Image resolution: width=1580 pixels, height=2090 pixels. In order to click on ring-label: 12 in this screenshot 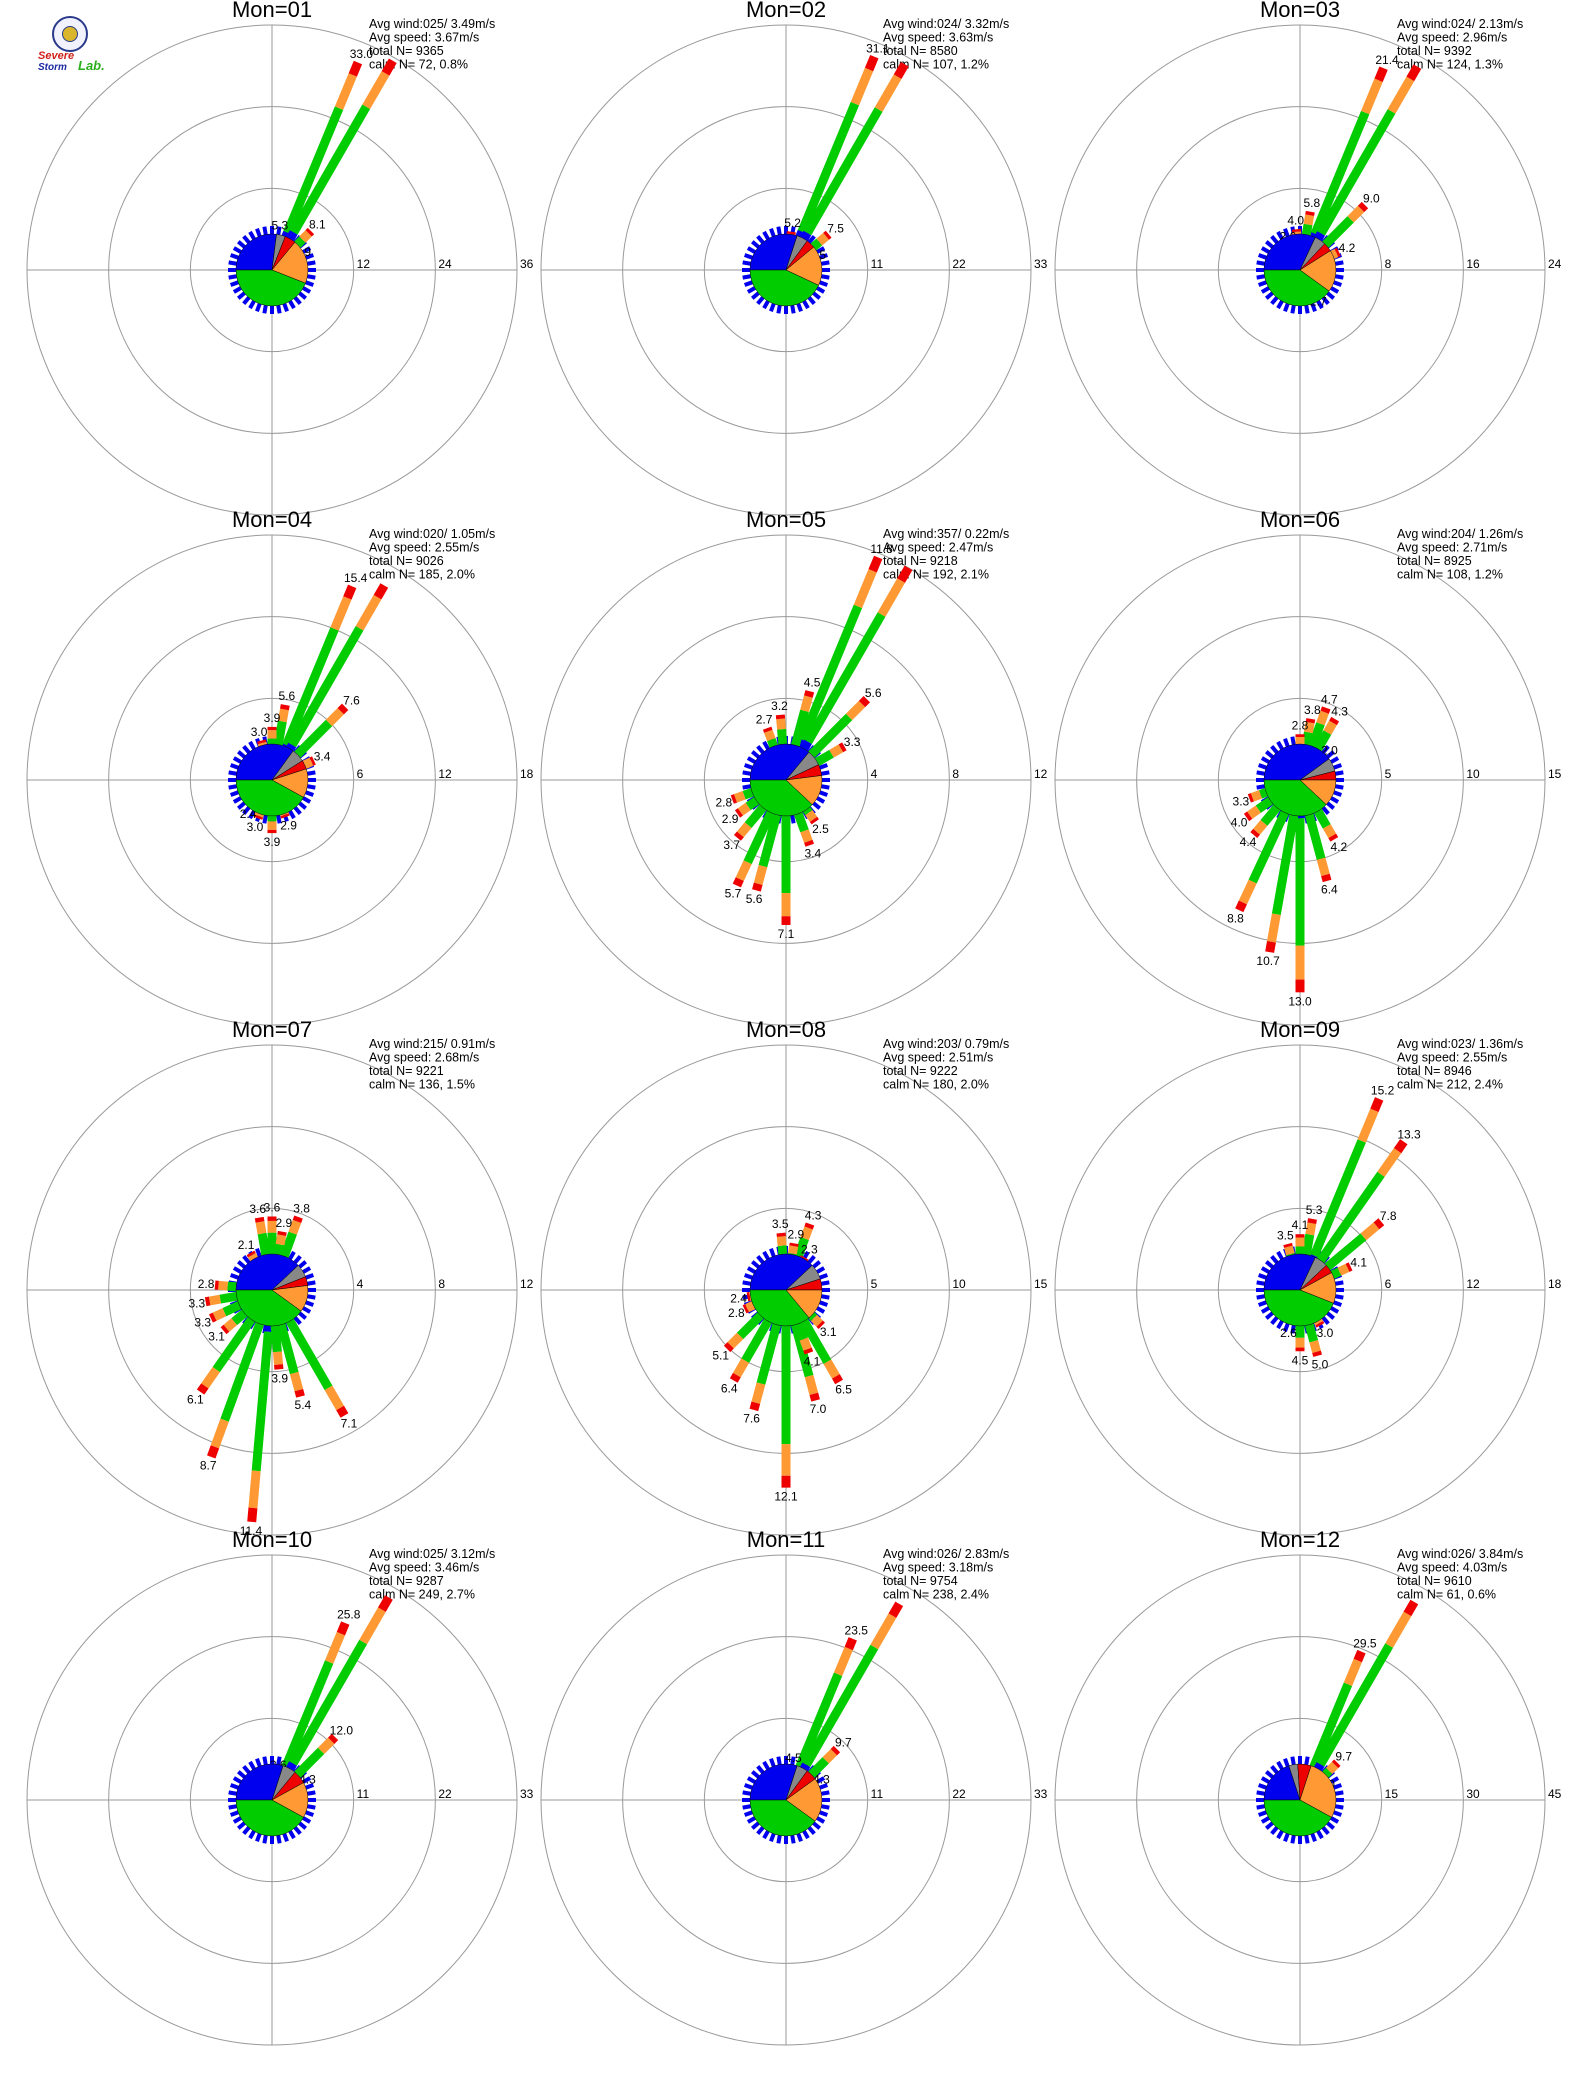, I will do `click(527, 1284)`.